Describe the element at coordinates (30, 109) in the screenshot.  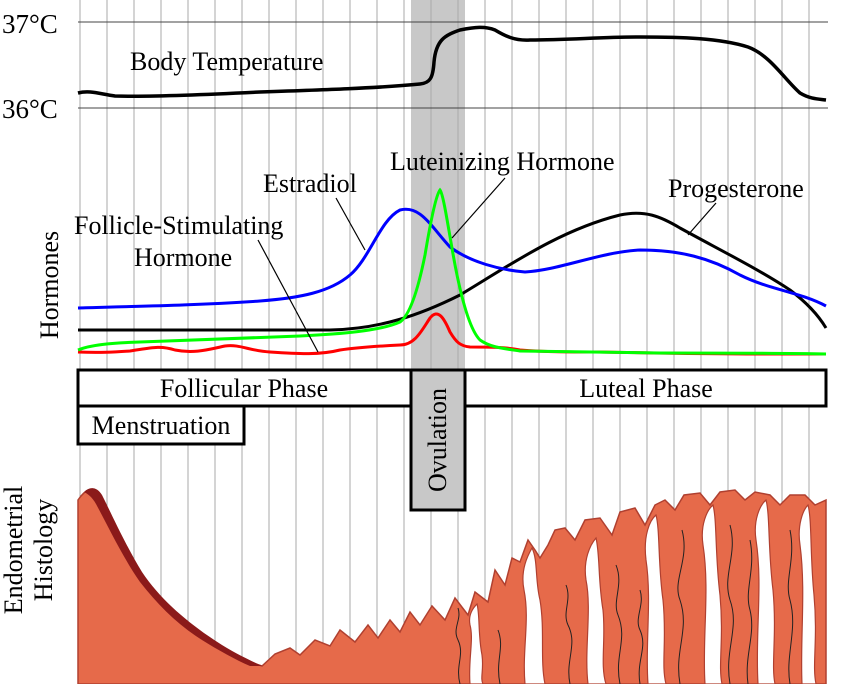
I see `temp-36-label: 36°C` at that location.